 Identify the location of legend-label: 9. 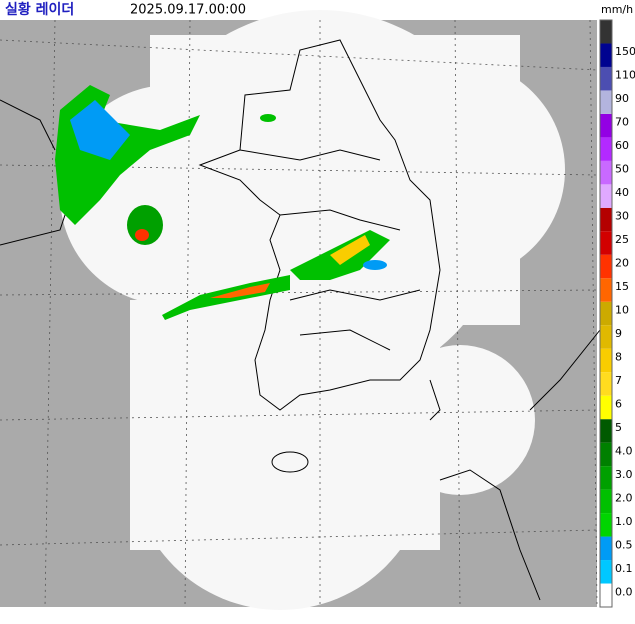
(618, 333).